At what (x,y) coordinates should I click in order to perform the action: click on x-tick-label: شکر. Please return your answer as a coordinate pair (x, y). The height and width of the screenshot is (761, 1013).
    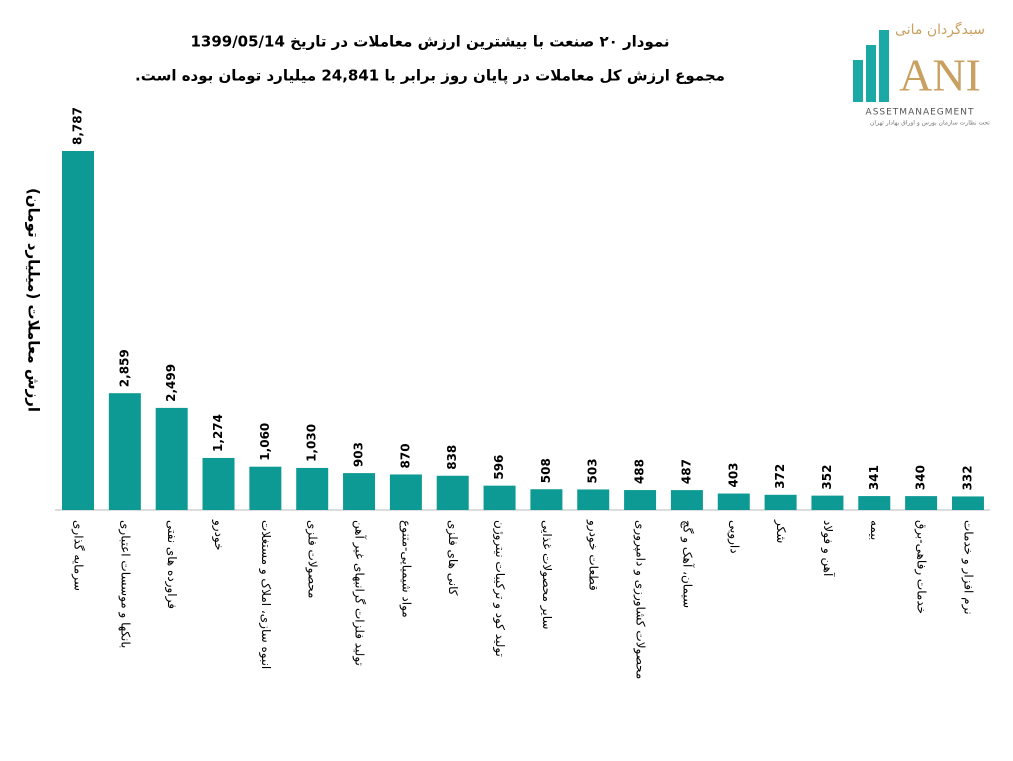
    Looking at the image, I should click on (780, 531).